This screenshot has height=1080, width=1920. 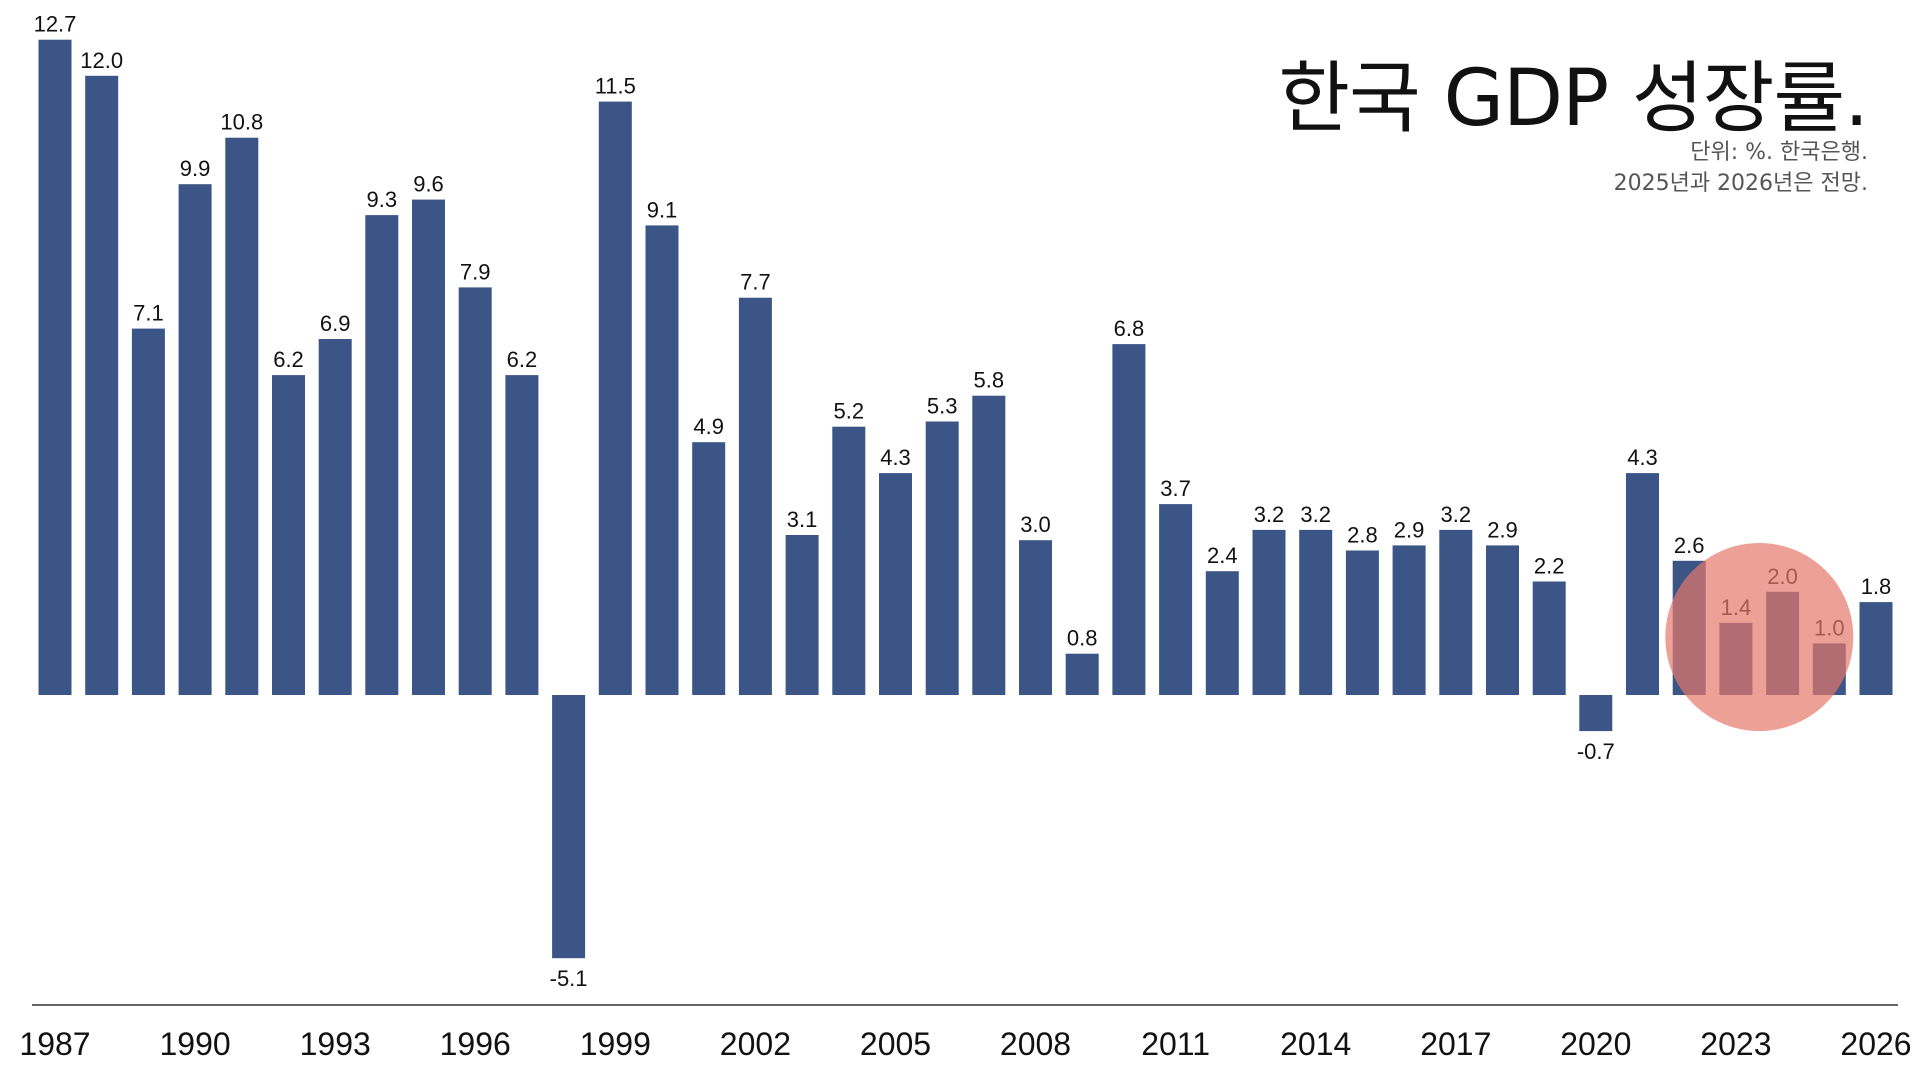 I want to click on value-label-2009: 0.8, so click(x=1082, y=638).